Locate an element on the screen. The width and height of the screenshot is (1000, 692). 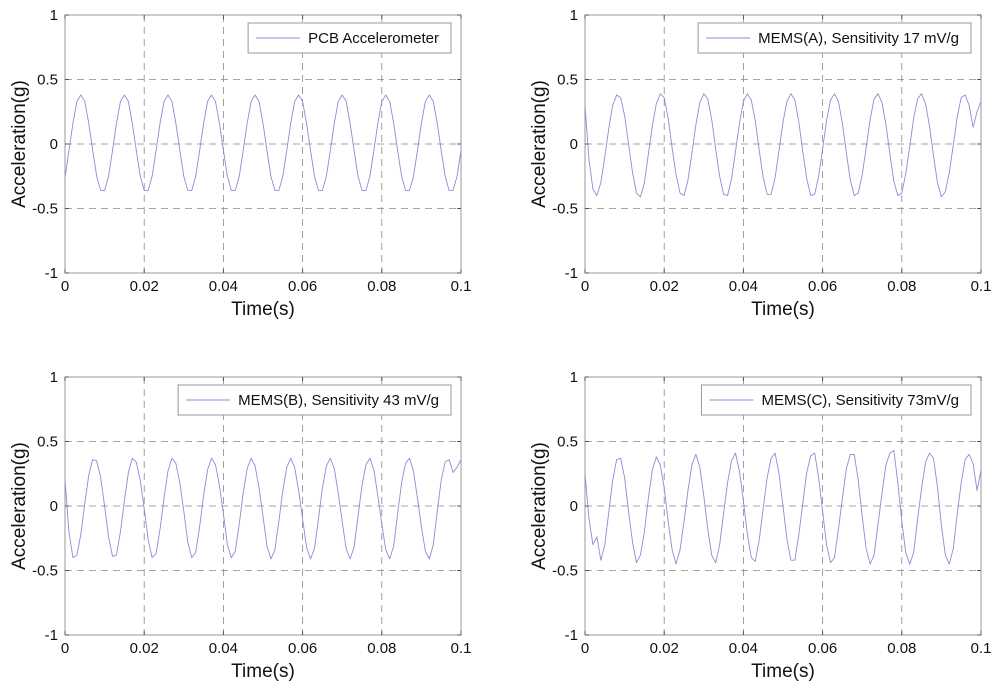
legend: MEMS(B), Sensitivity 43 mV/g is located at coordinates (314, 400).